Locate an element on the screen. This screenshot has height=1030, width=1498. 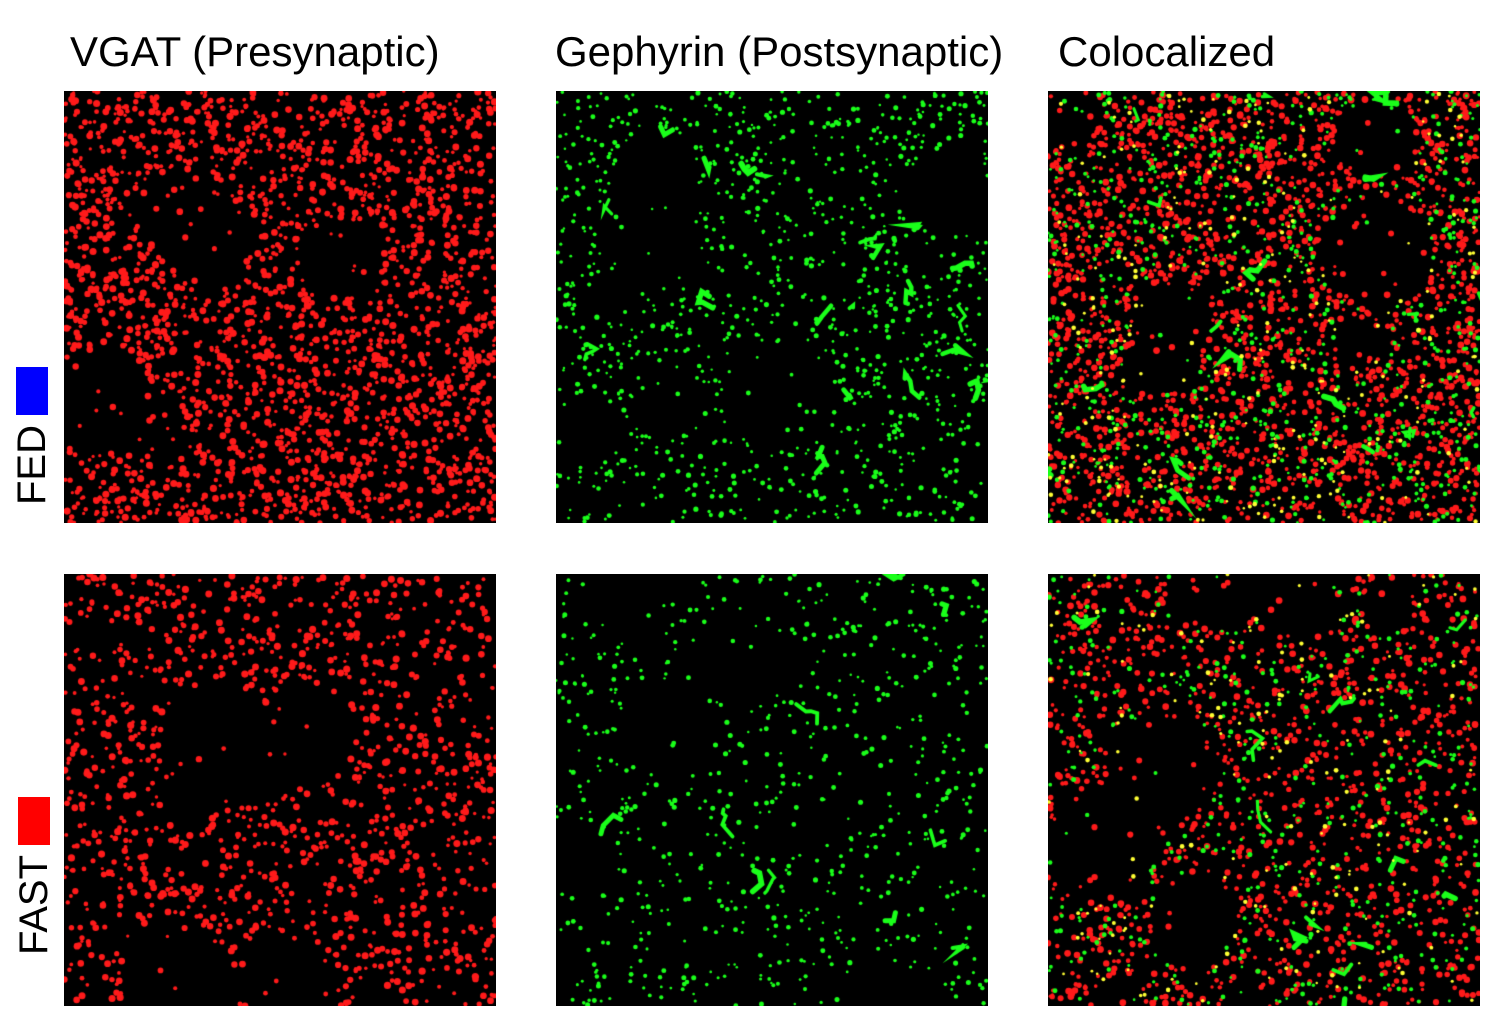
panel-fed-gephyrin is located at coordinates (772, 307).